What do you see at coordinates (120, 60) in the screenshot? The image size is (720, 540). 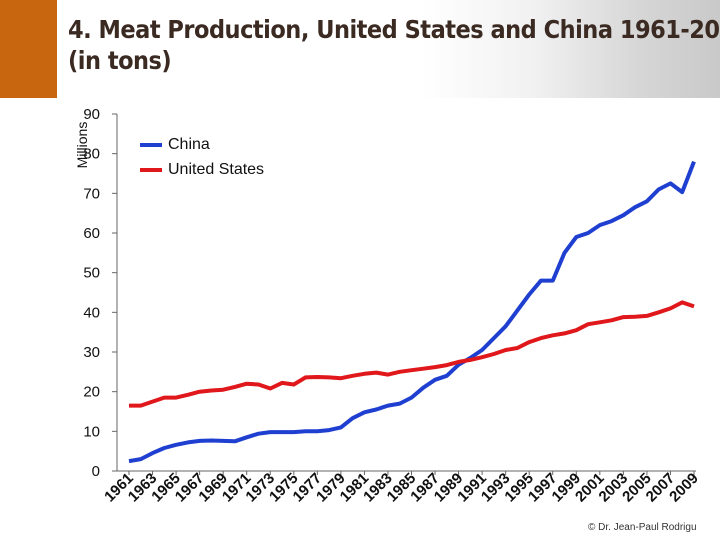 I see `title-line-2: (in tons)` at bounding box center [120, 60].